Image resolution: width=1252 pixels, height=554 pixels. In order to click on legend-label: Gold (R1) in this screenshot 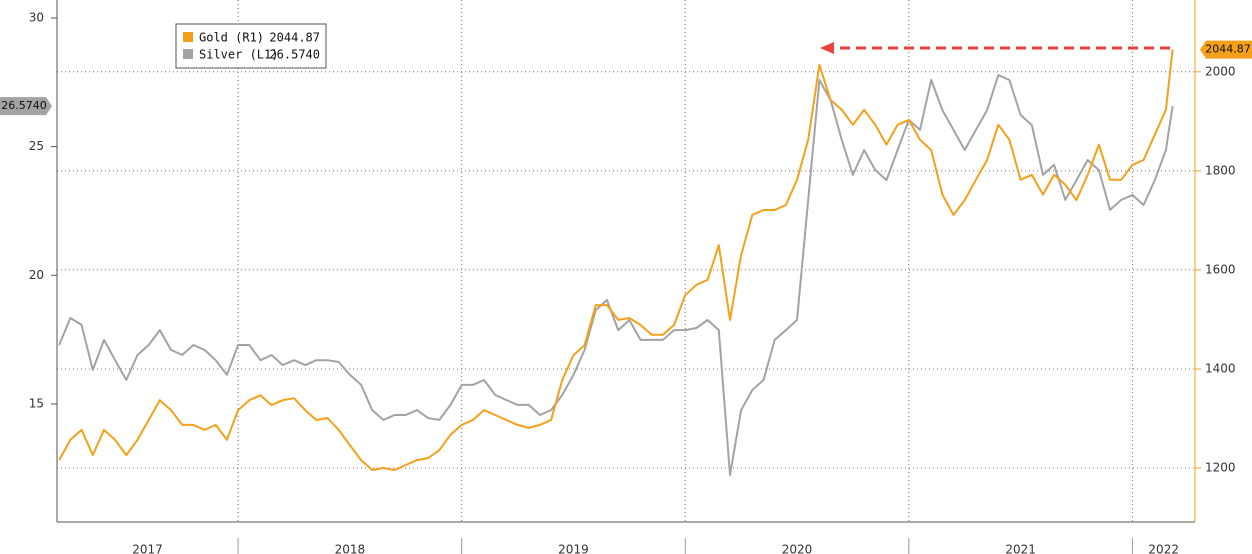, I will do `click(231, 38)`.